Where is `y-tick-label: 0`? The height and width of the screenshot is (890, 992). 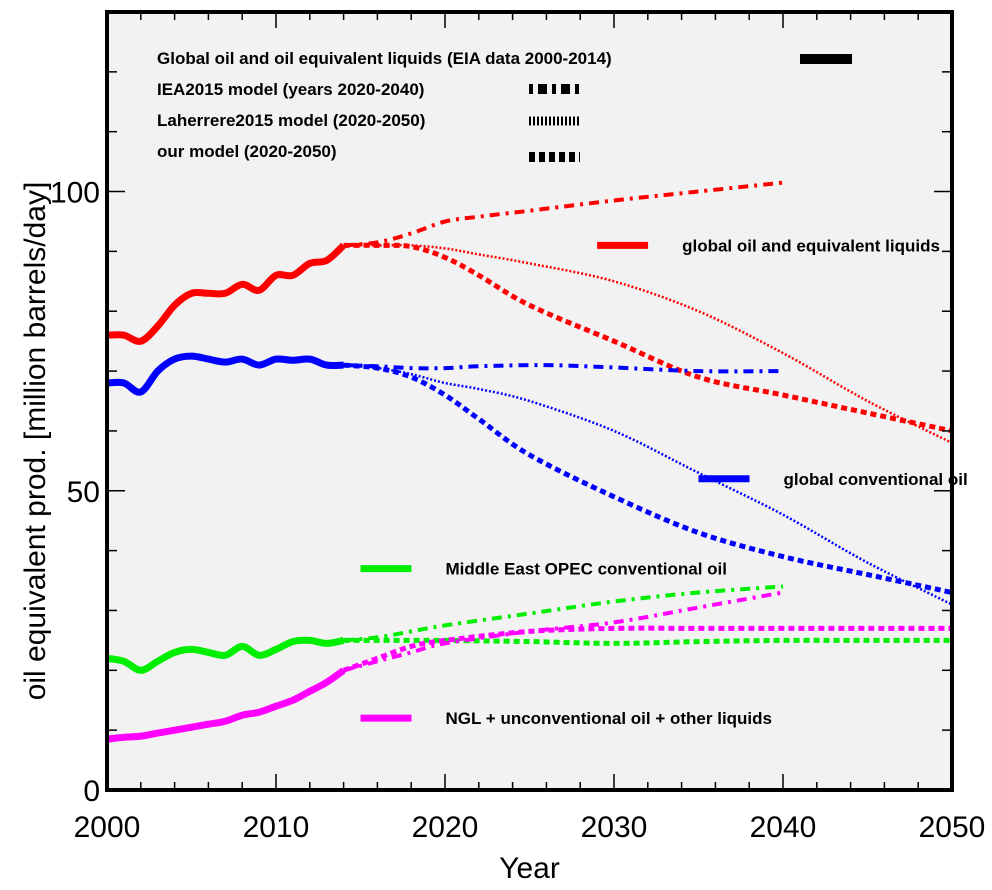
y-tick-label: 0 is located at coordinates (91, 791).